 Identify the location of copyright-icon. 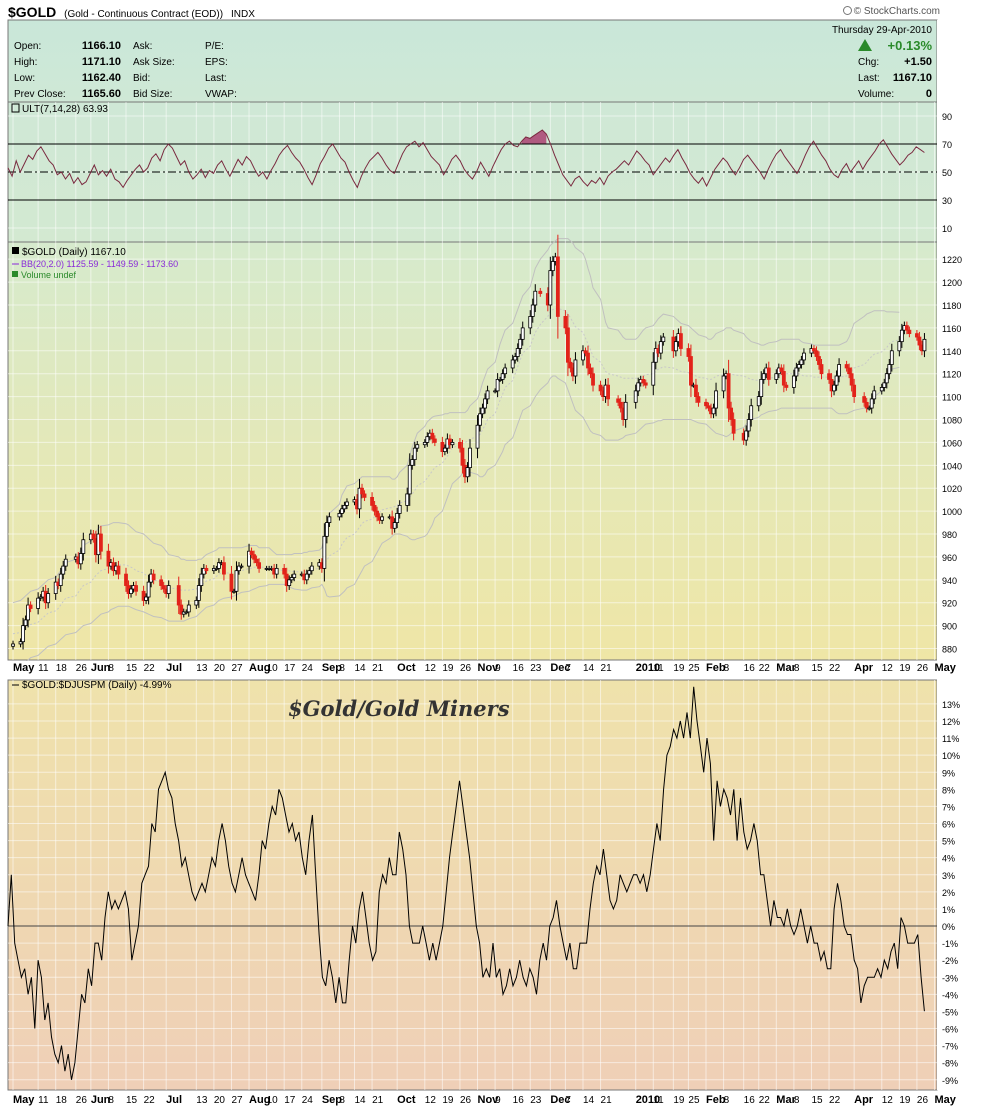
(847, 10).